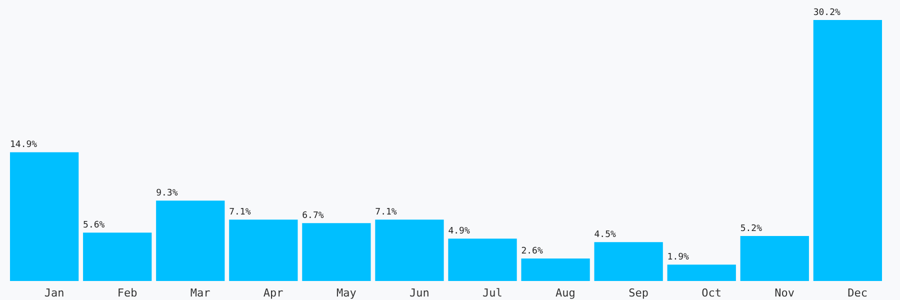 This screenshot has width=900, height=300. Describe the element at coordinates (94, 225) in the screenshot. I see `data-label: 5.6%` at that location.